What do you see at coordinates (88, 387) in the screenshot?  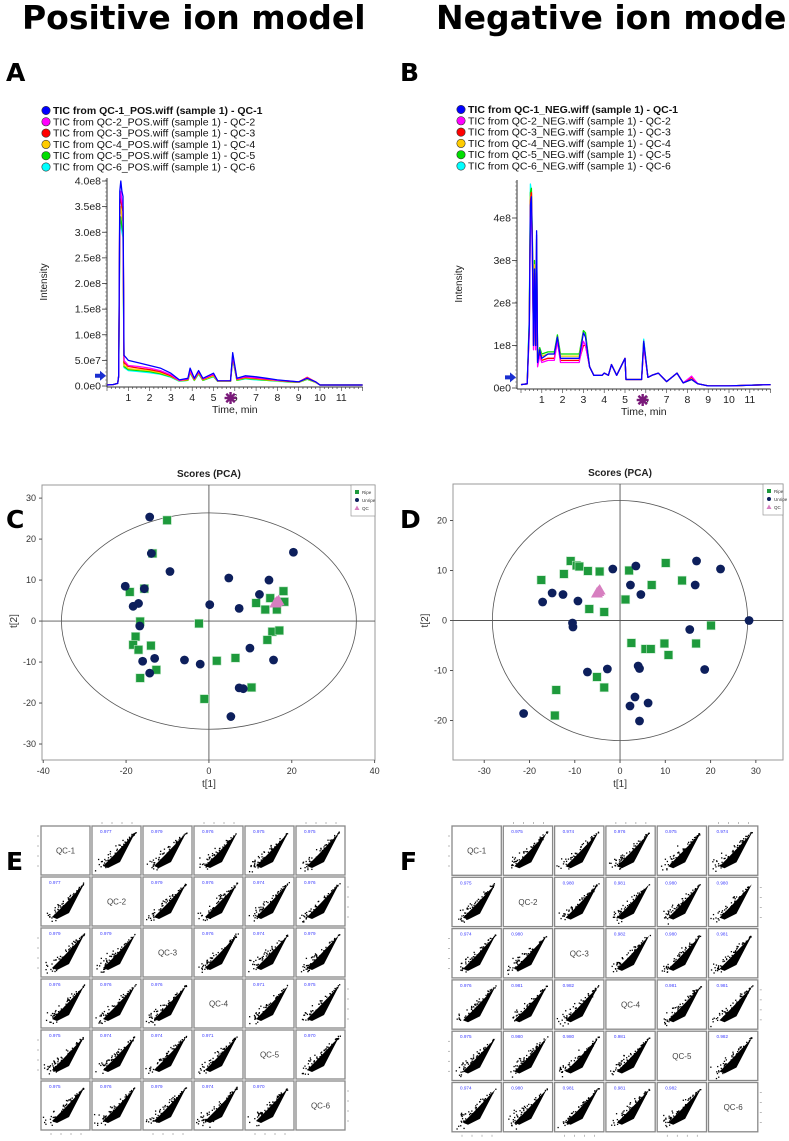 I see `y-tick-label: 0.0e0` at bounding box center [88, 387].